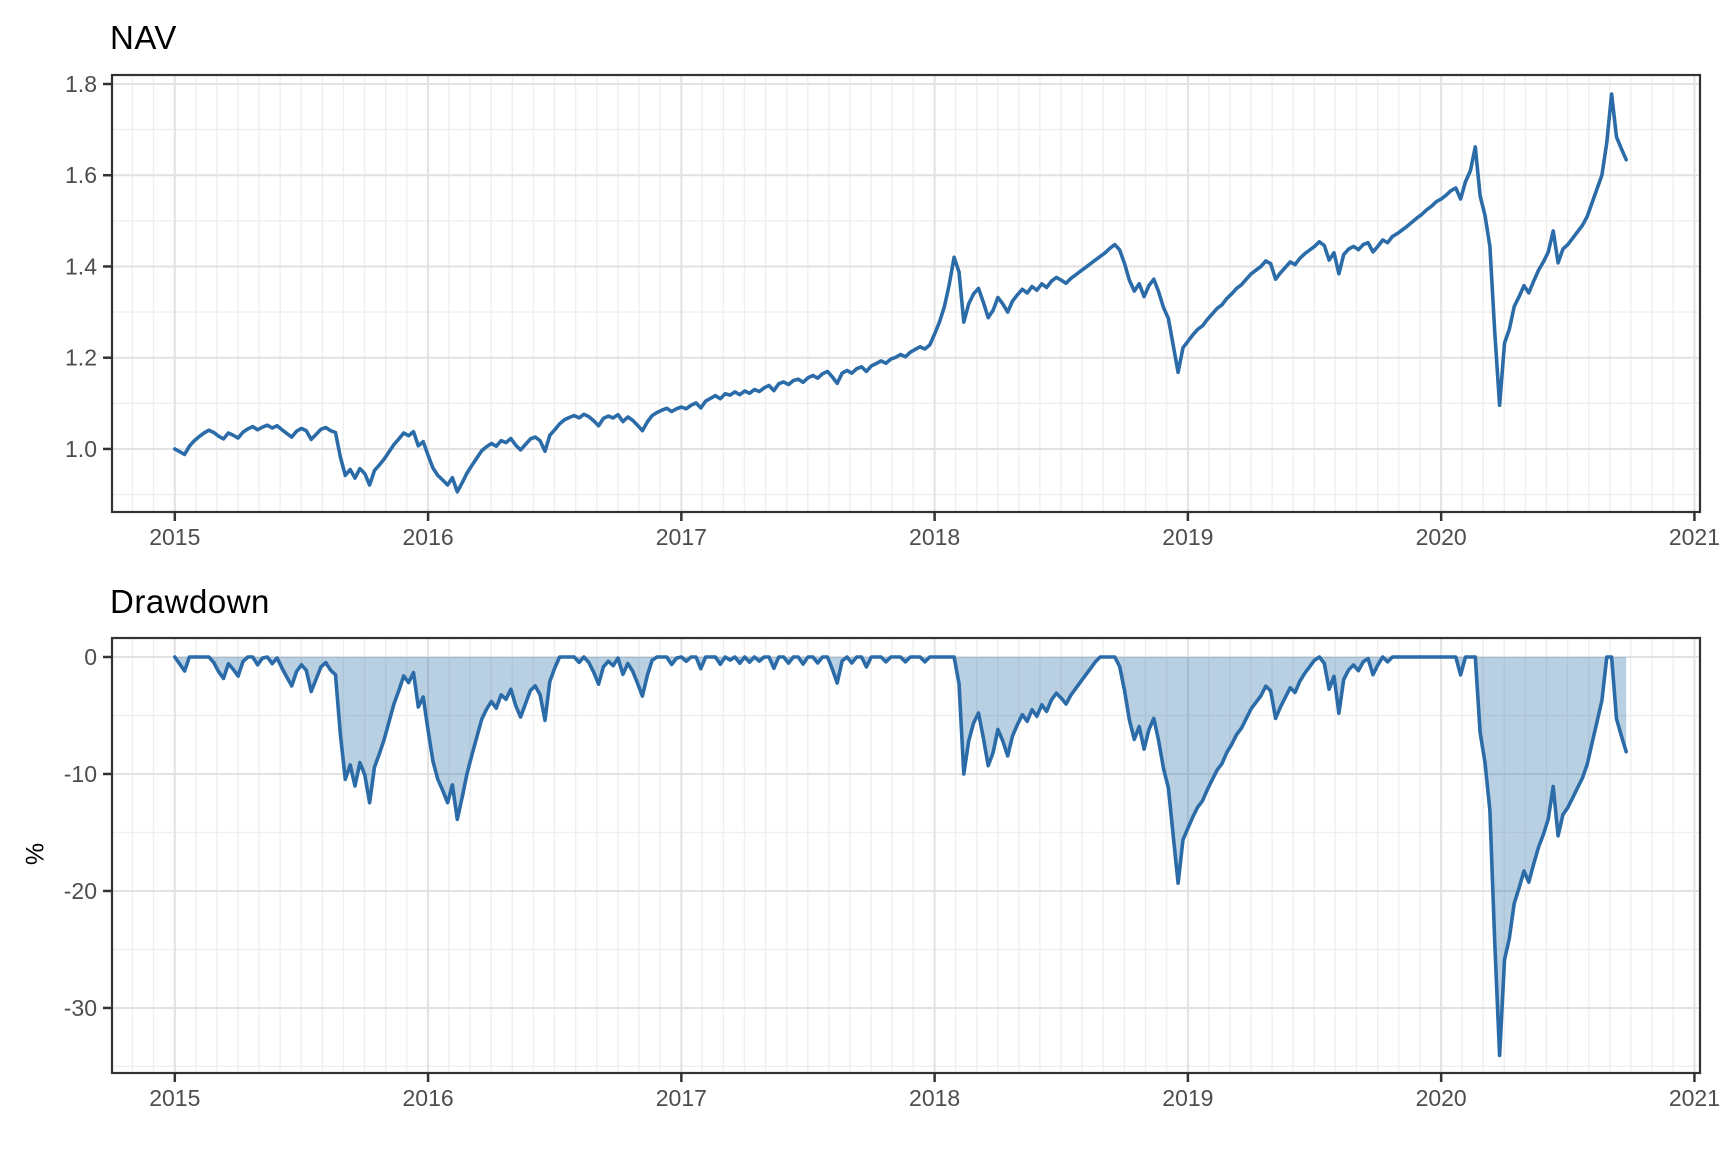 Image resolution: width=1728 pixels, height=1152 pixels. What do you see at coordinates (190, 601) in the screenshot?
I see `drawdown-chart-title: Drawdown` at bounding box center [190, 601].